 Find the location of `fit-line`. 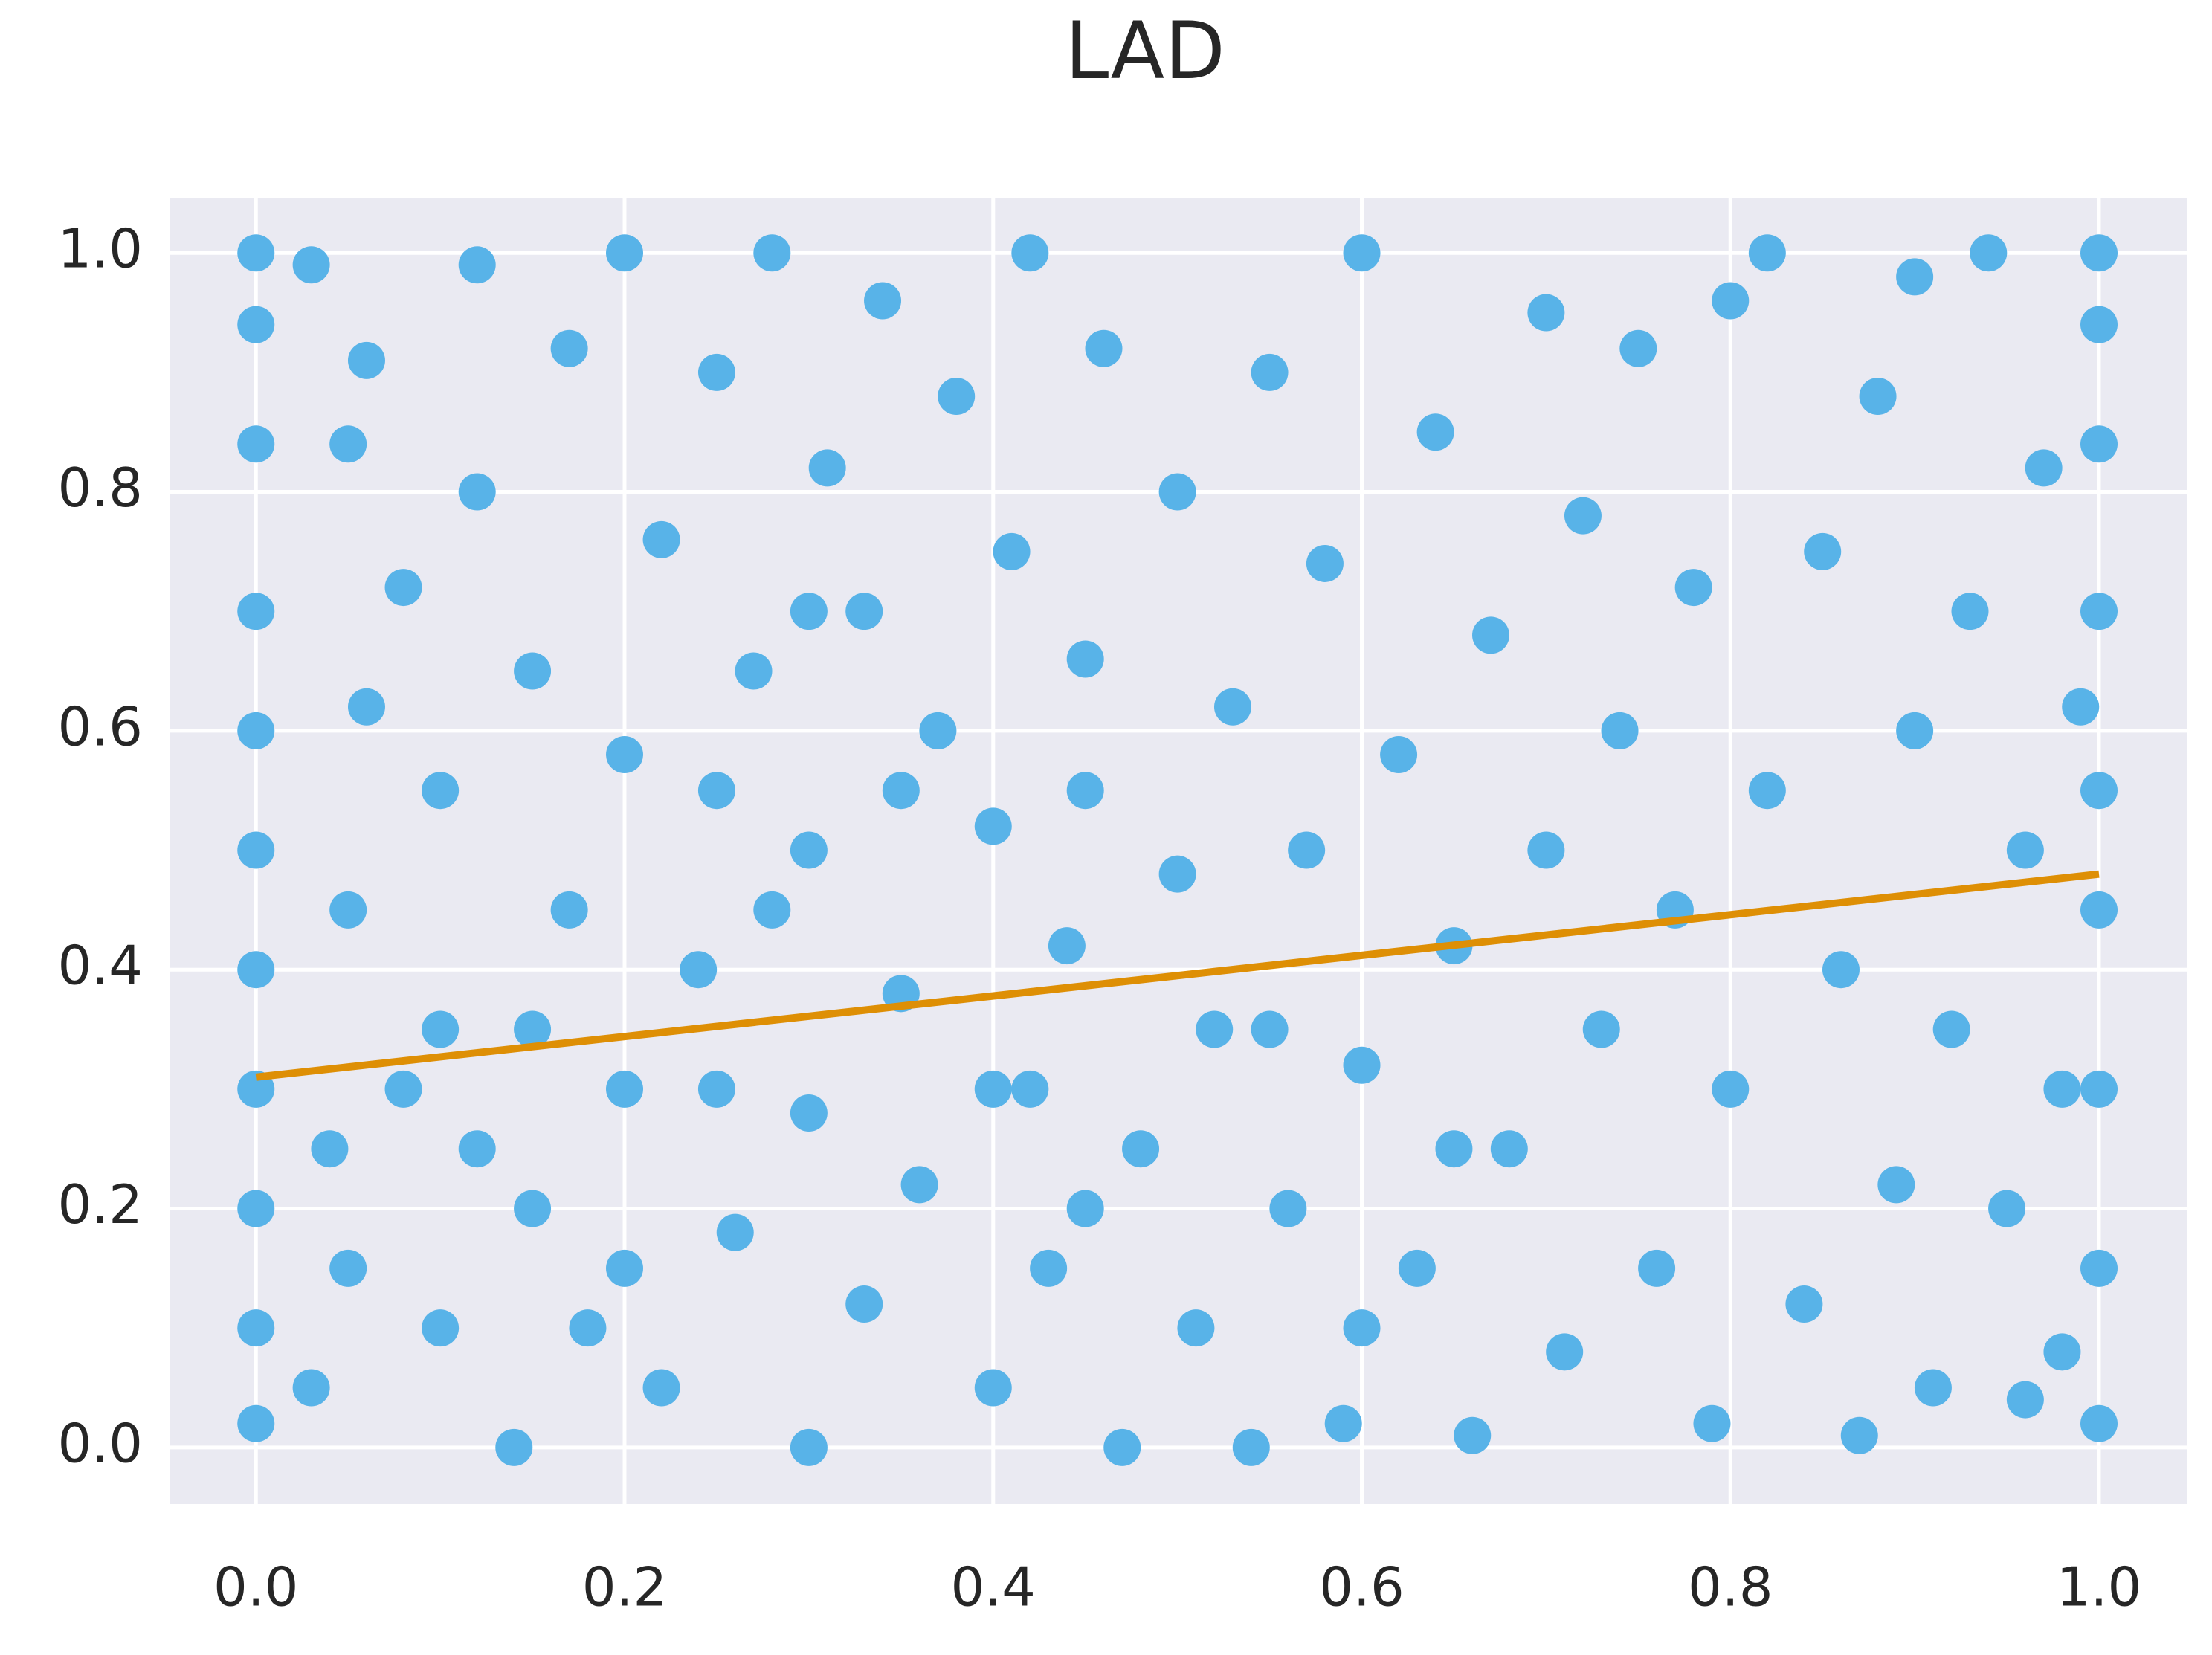

fit-line is located at coordinates (1178, 976).